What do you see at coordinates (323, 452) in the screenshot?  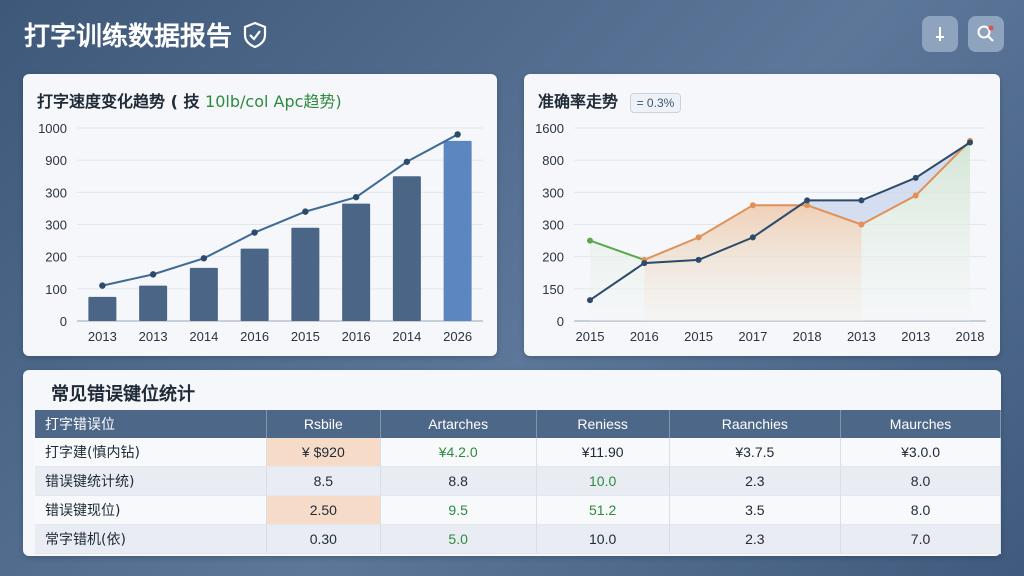 I see `table-cell: ¥ $920` at bounding box center [323, 452].